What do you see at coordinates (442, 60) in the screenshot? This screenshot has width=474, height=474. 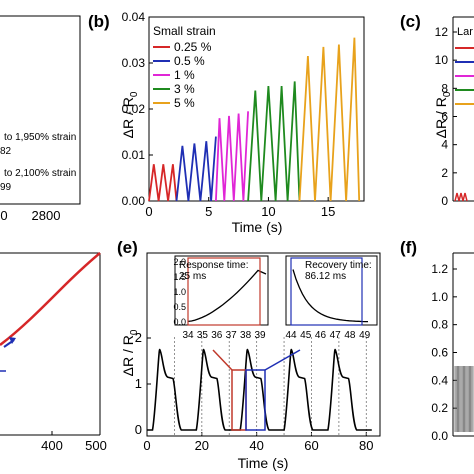 I see `panel-c-ytick-label: 10` at bounding box center [442, 60].